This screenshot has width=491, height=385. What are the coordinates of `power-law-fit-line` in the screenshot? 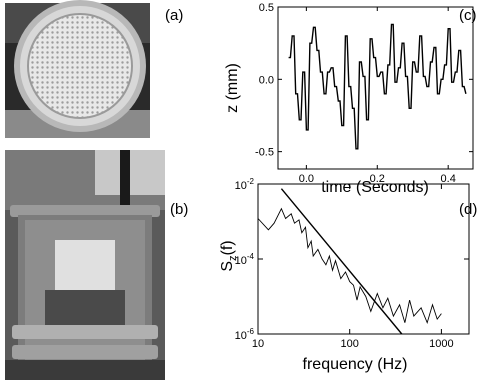 It's located at (341, 261).